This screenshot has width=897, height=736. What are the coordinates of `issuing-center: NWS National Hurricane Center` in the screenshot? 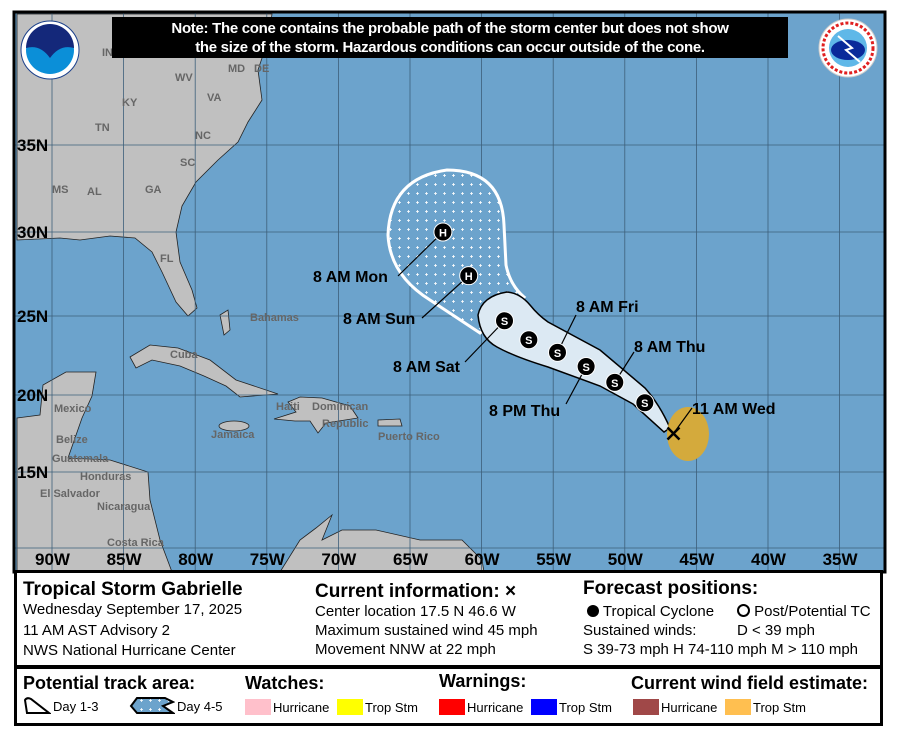 It's located at (129, 650).